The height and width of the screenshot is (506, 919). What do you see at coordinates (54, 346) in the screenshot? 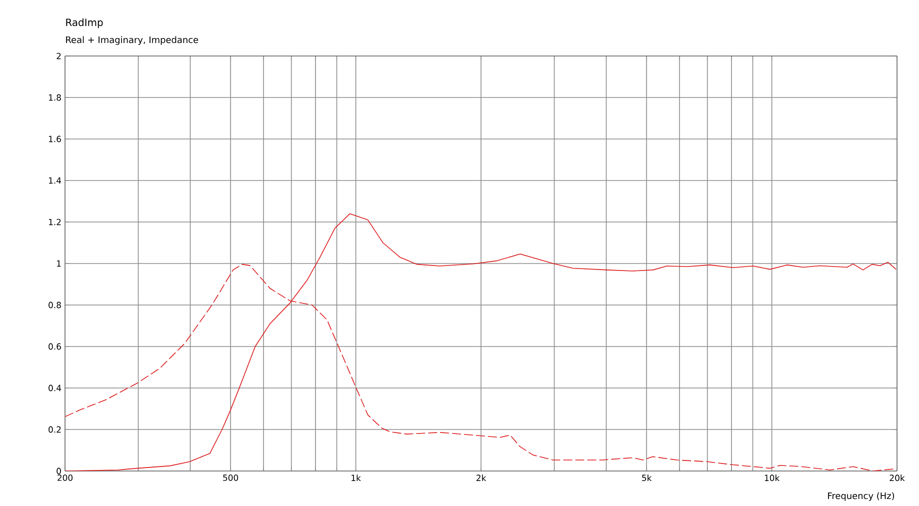
I see `y-tick-label: 0.6` at bounding box center [54, 346].